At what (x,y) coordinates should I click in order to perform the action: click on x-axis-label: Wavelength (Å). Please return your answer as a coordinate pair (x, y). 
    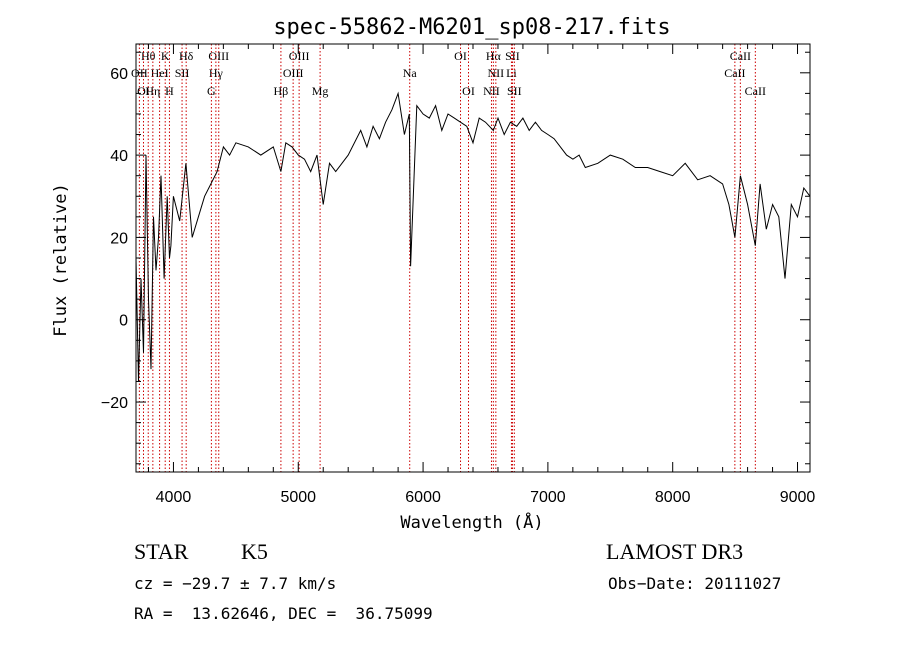
    Looking at the image, I should click on (471, 522).